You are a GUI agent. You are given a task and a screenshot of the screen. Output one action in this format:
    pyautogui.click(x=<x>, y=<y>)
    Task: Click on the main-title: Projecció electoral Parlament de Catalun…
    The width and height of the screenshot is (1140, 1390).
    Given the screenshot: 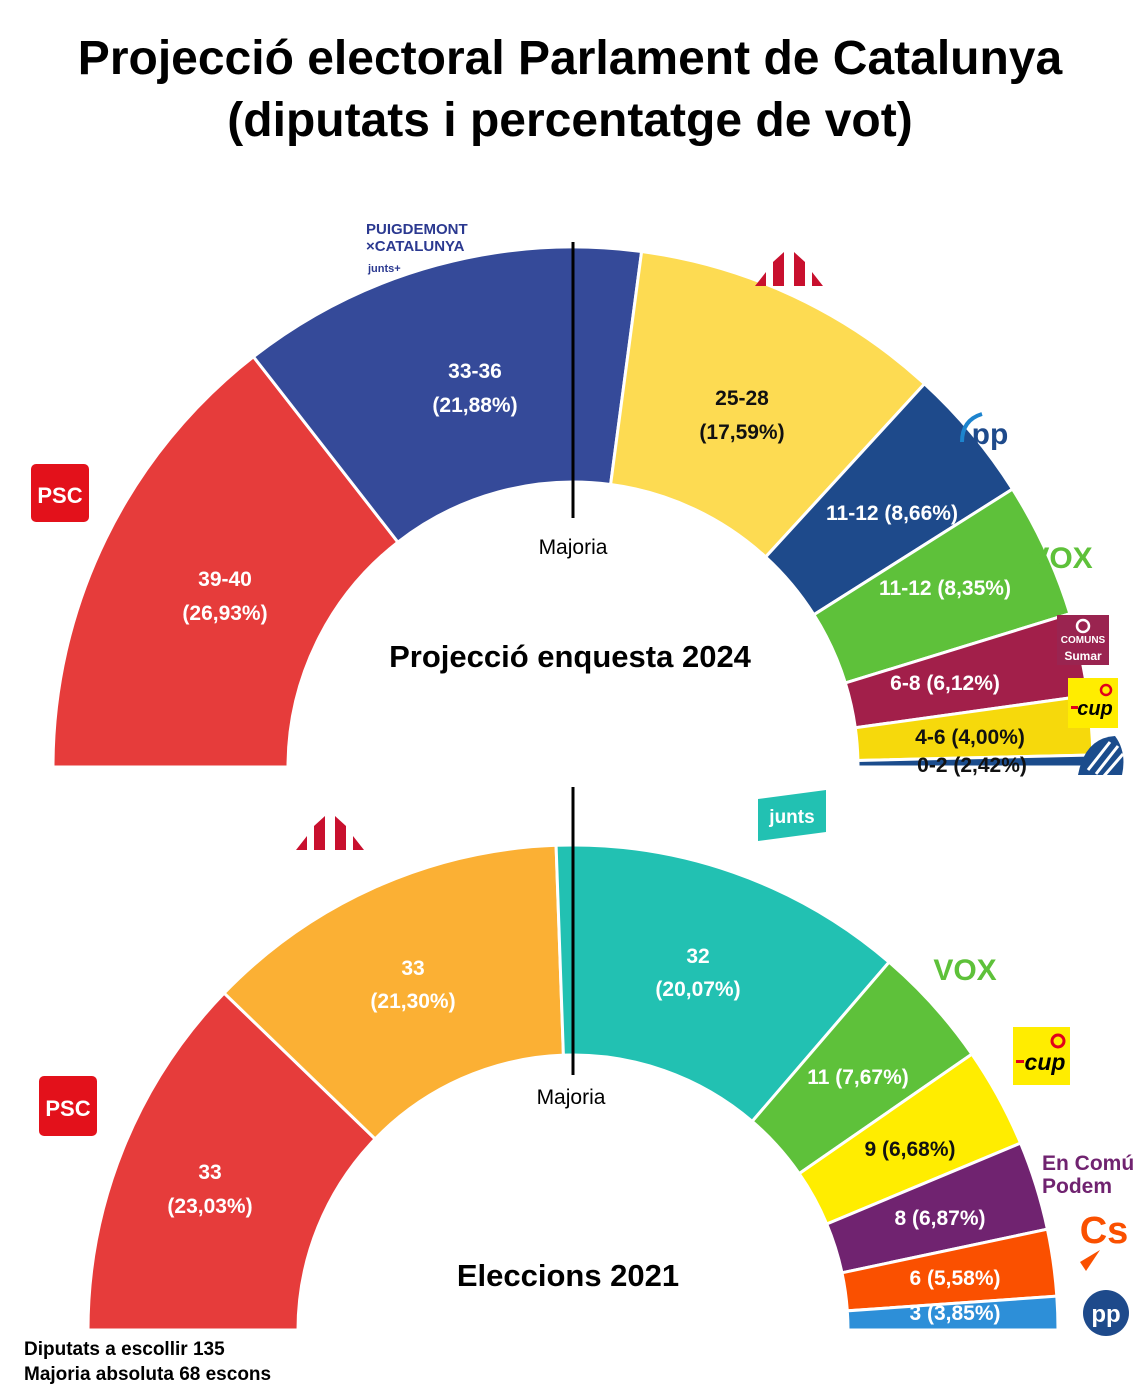 What is the action you would take?
    pyautogui.click(x=570, y=90)
    